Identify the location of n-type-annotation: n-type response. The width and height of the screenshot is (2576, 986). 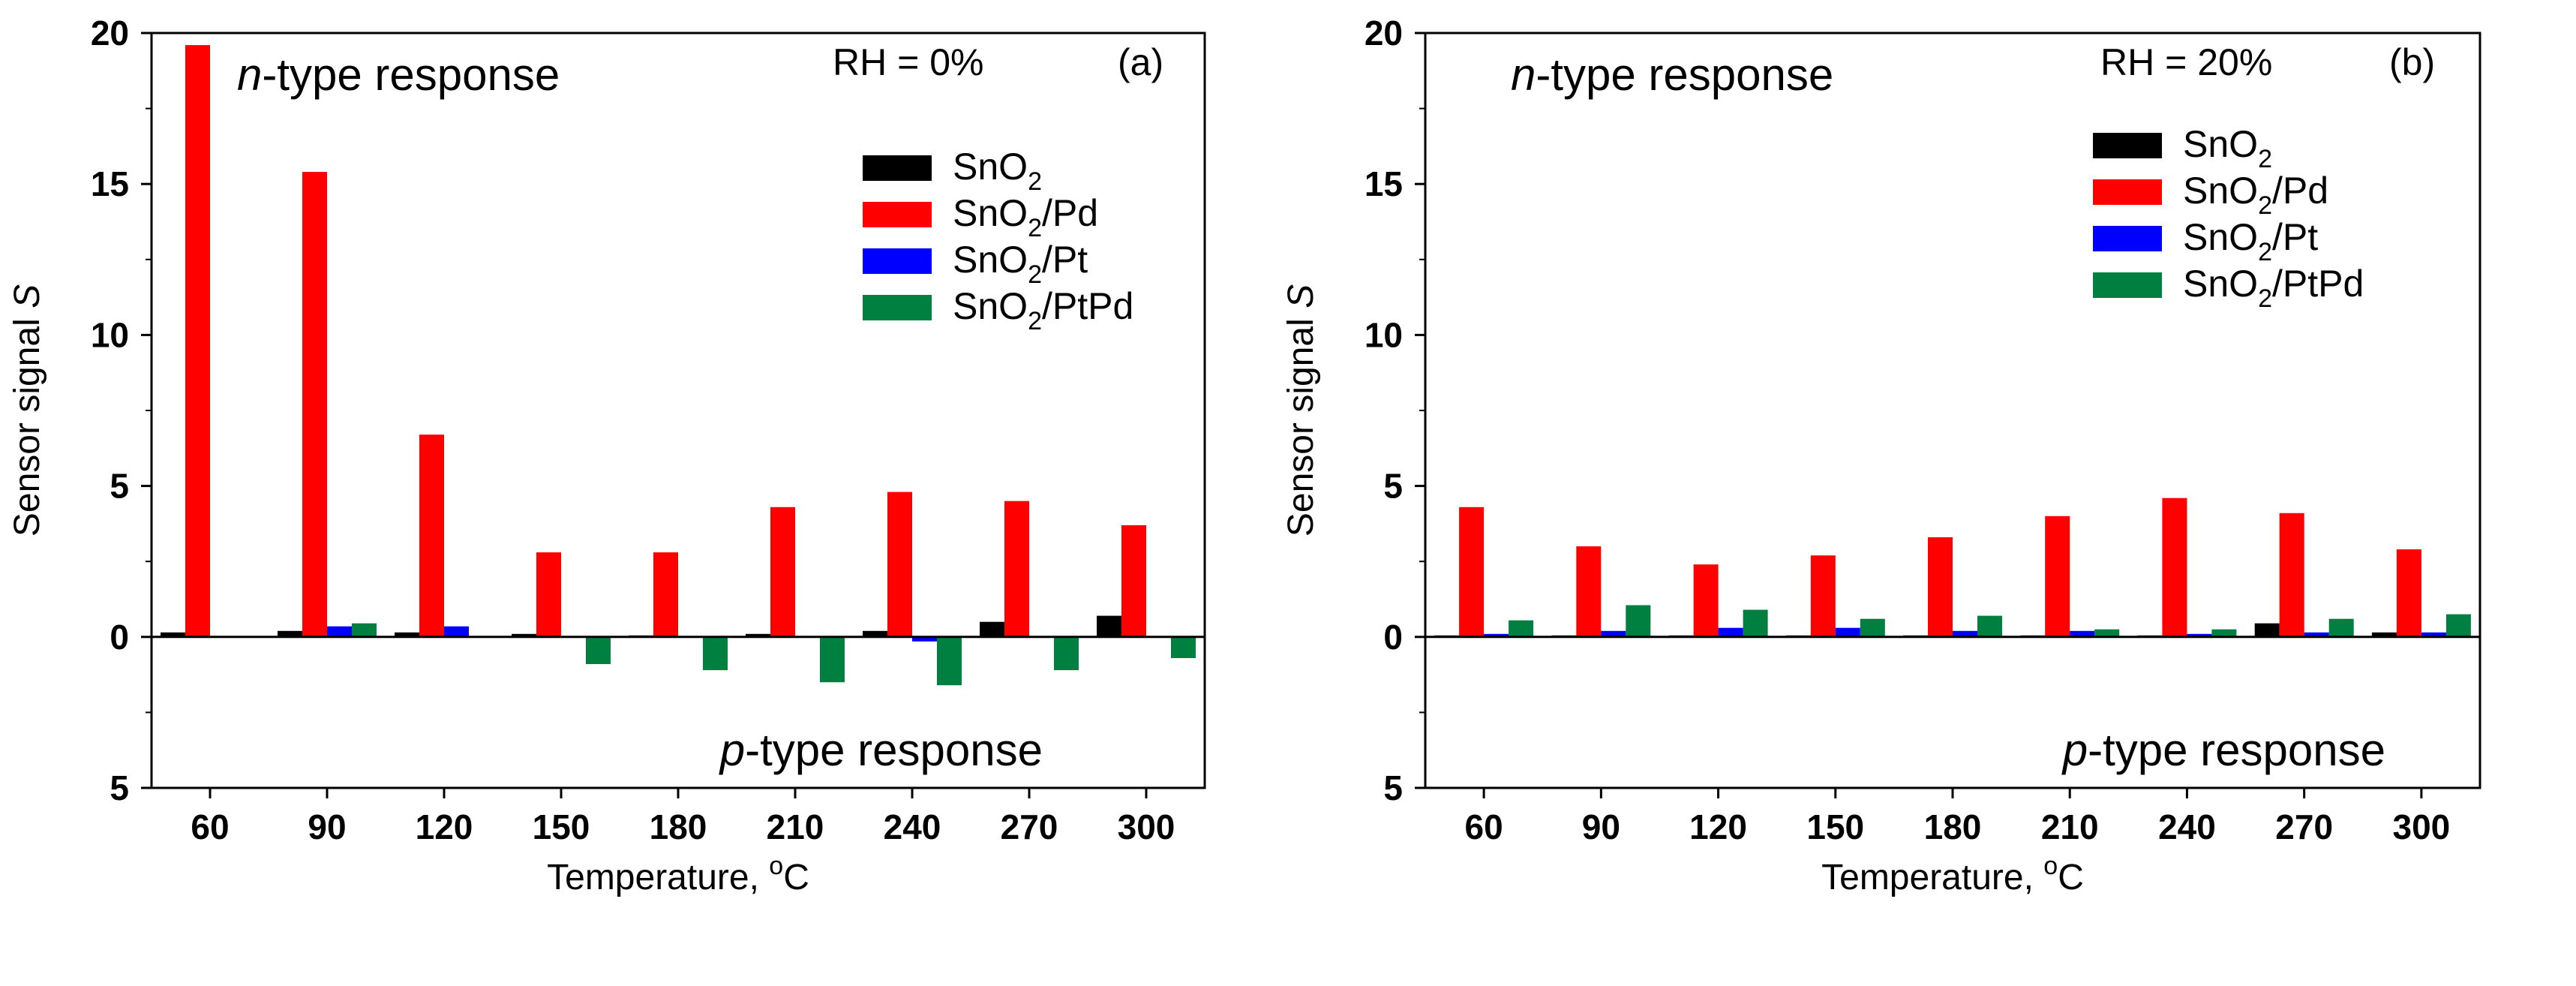
(1672, 75).